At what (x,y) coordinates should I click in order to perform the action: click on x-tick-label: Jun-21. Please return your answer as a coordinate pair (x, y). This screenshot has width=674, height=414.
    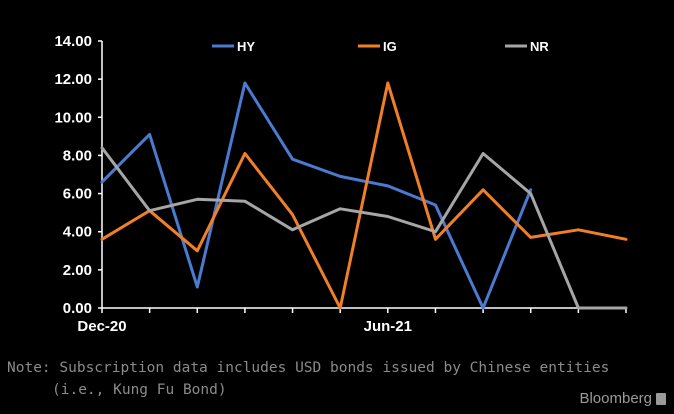
    Looking at the image, I should click on (388, 326).